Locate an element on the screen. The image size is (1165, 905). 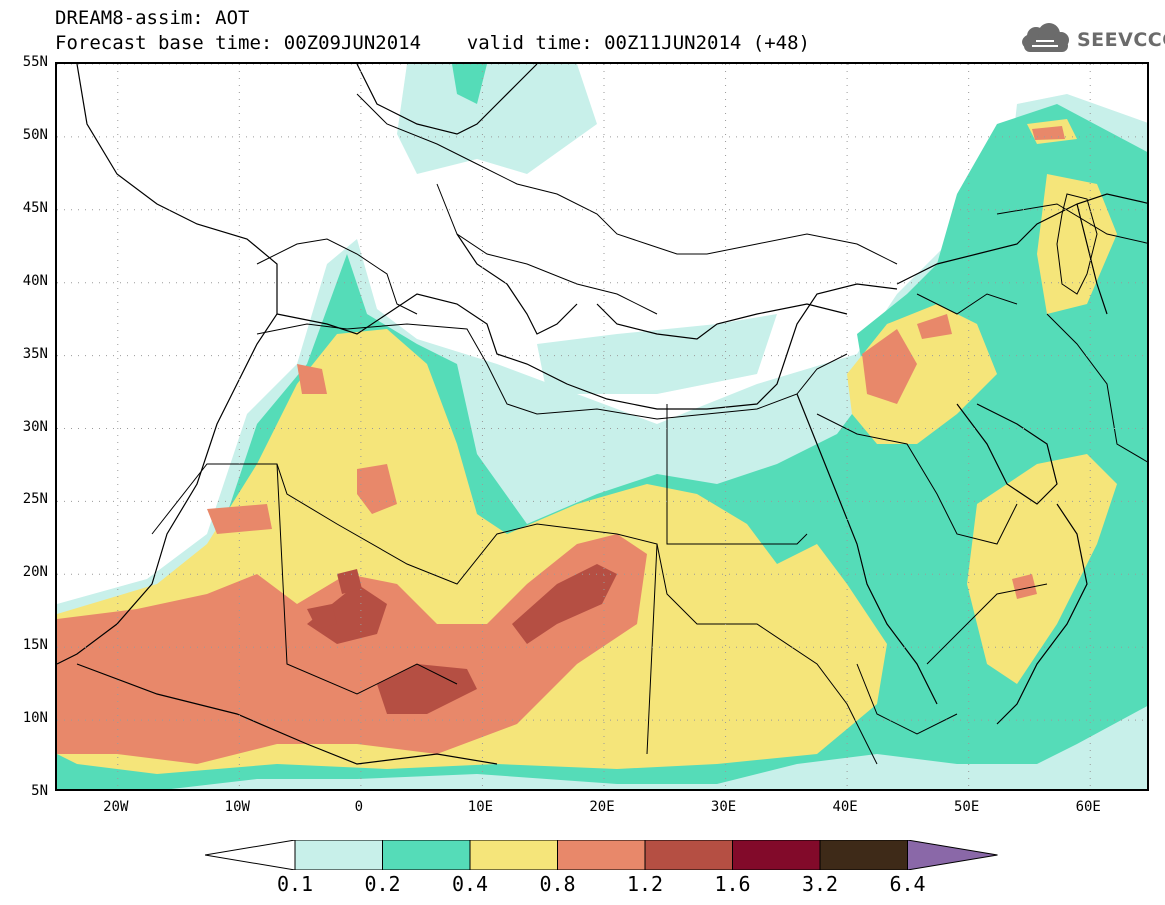
colorbar-level-label: 0.2 is located at coordinates (382, 884).